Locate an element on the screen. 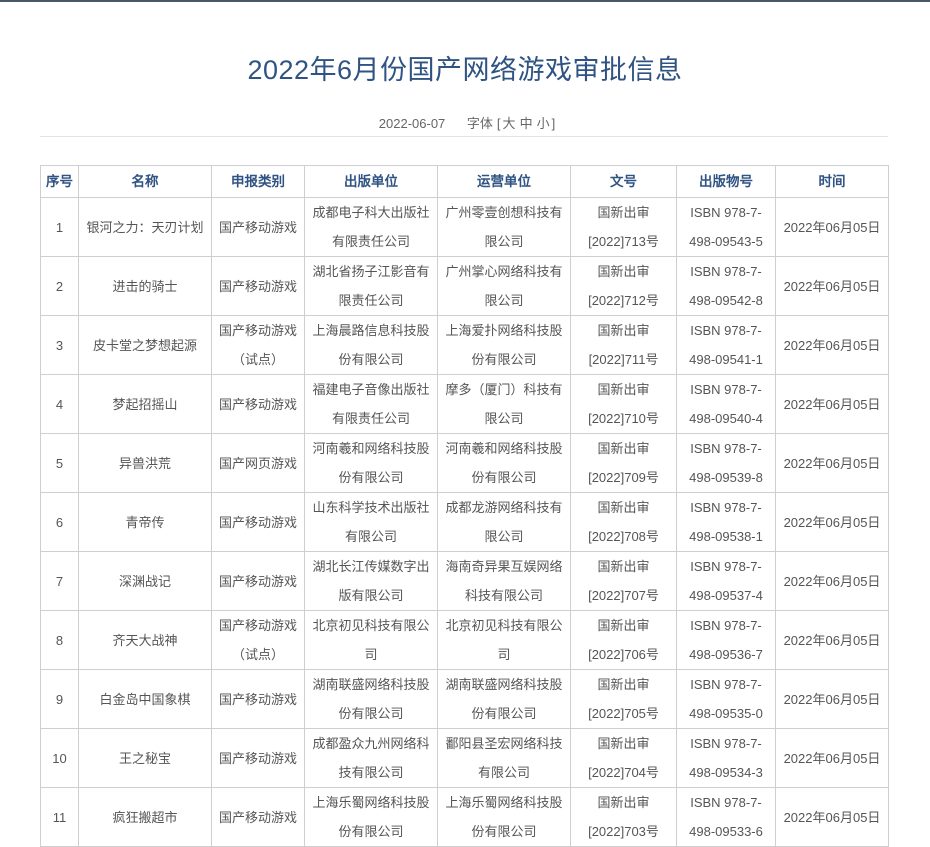  header-col-operator: 运营单位 is located at coordinates (504, 181).